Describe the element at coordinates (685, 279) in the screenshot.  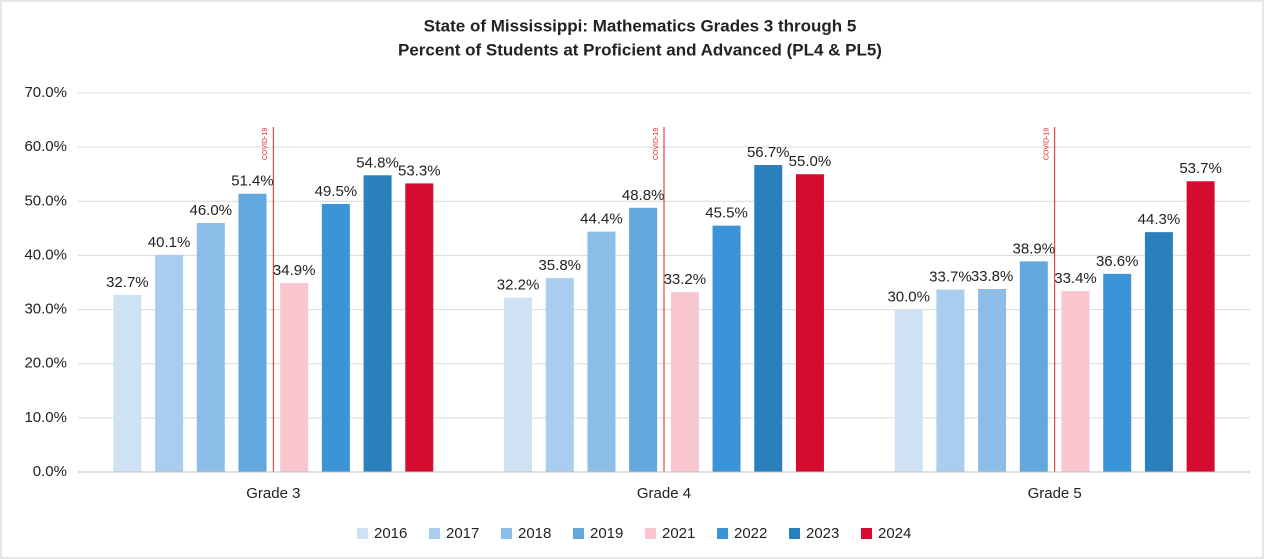
I see `data-label: 33.2%` at that location.